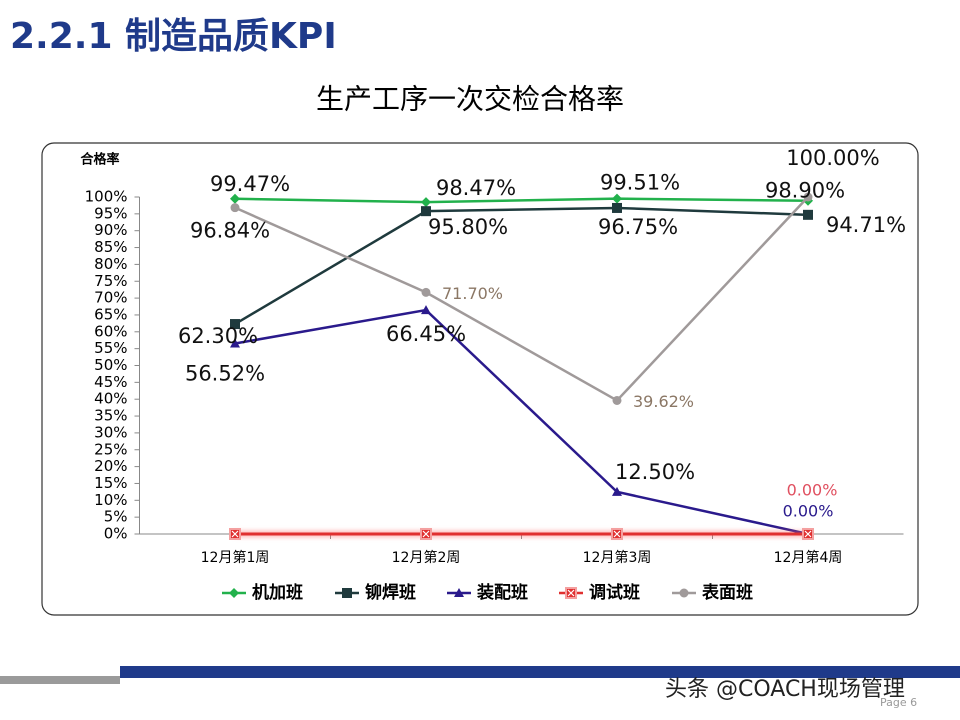  Describe the element at coordinates (663, 401) in the screenshot. I see `data-label: 39.62%` at that location.